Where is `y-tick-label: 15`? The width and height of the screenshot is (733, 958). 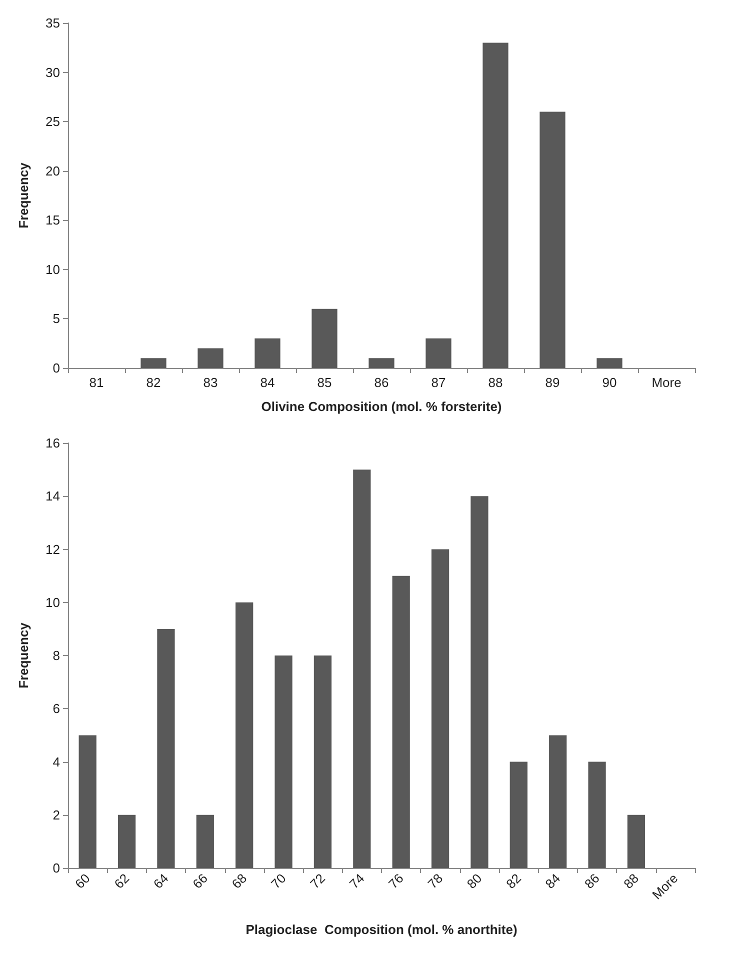 y-tick-label: 15 is located at coordinates (53, 220).